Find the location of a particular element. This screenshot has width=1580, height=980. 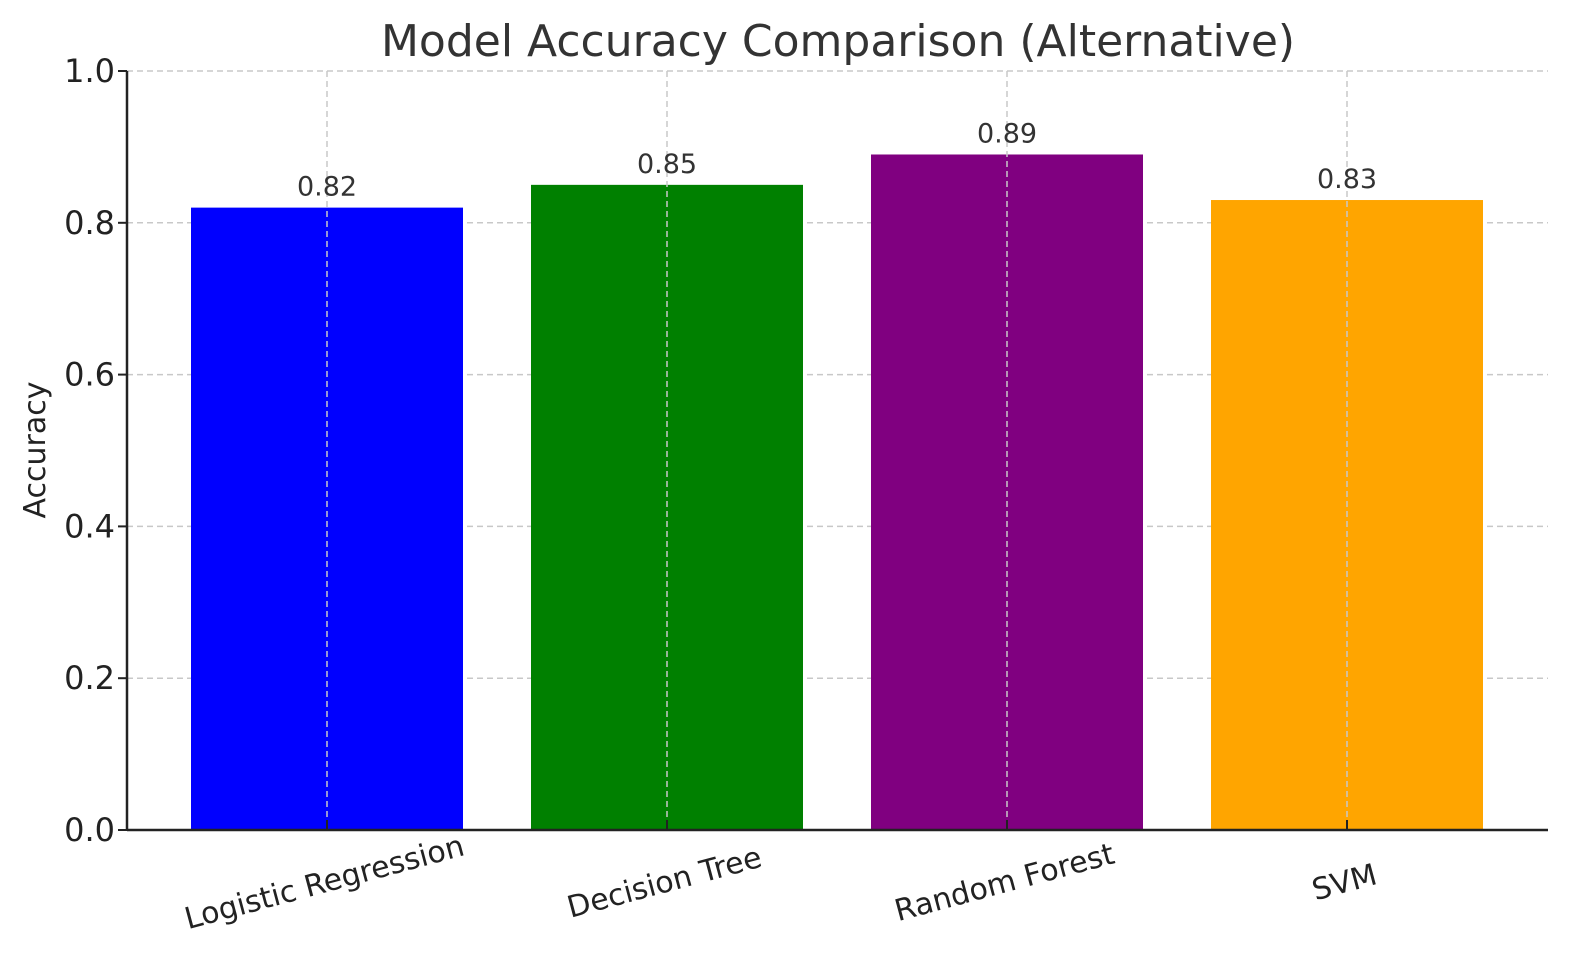

x-tick-label: Random Forest is located at coordinates (1004, 883).